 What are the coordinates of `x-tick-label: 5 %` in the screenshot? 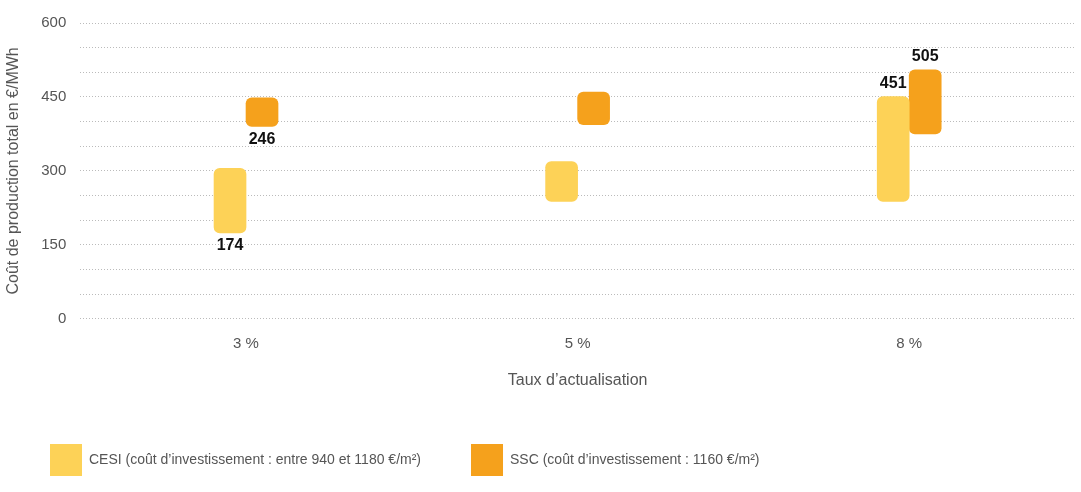 It's located at (577, 342).